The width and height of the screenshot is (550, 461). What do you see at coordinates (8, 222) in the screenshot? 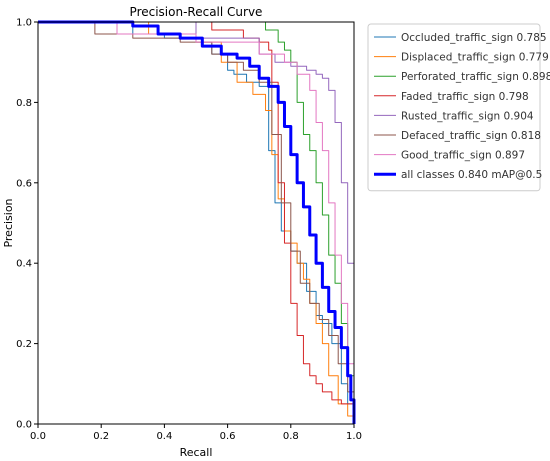
I see `y-axis-label: Precision` at bounding box center [8, 222].